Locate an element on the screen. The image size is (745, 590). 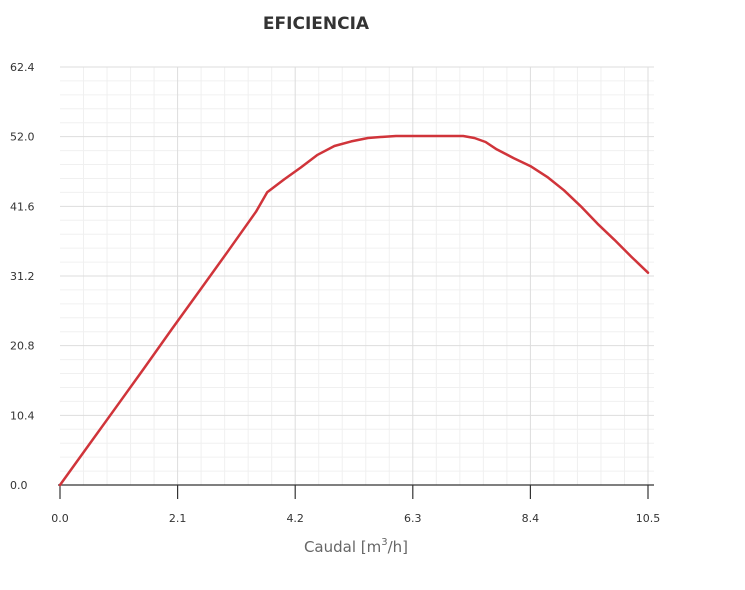
x-tick-label: 8.4 is located at coordinates (531, 518).